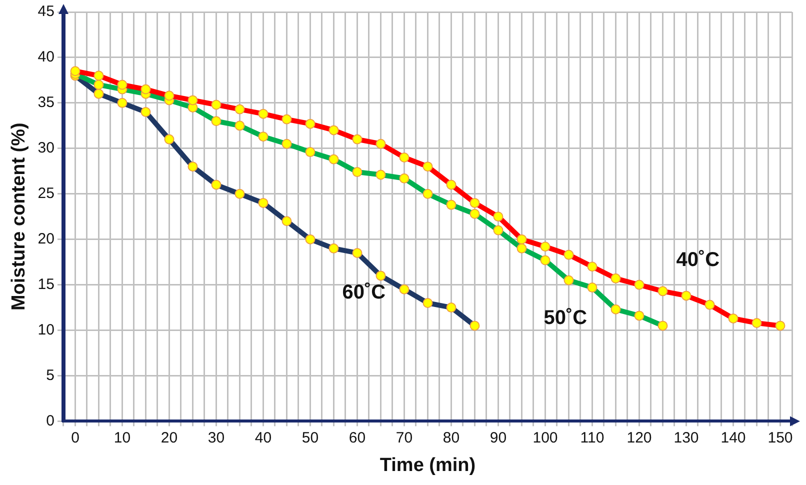  Describe the element at coordinates (50, 421) in the screenshot. I see `y-tick-label: 0` at that location.